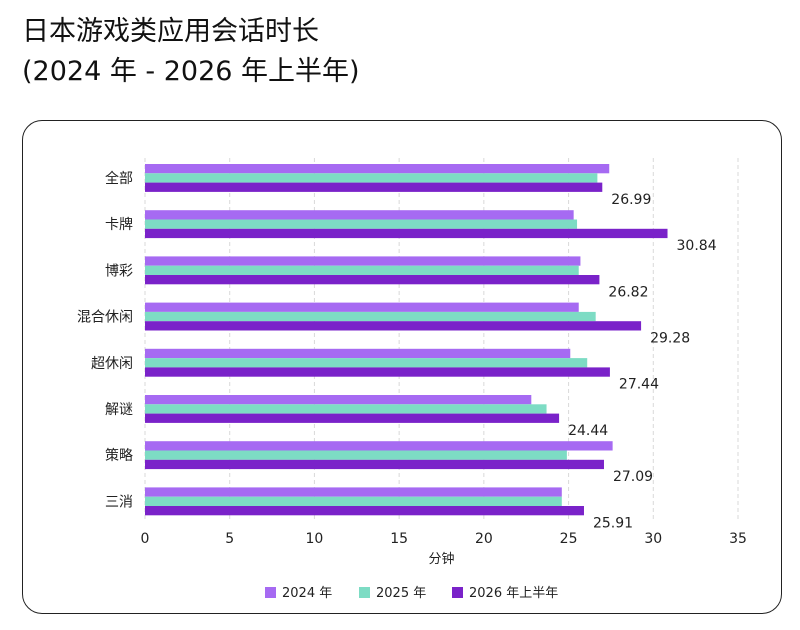 The image size is (800, 630). What do you see at coordinates (191, 52) in the screenshot?
I see `chart-title: 日本游戏类应用会话时长 (2024 年 - 2026 年上半年)` at bounding box center [191, 52].